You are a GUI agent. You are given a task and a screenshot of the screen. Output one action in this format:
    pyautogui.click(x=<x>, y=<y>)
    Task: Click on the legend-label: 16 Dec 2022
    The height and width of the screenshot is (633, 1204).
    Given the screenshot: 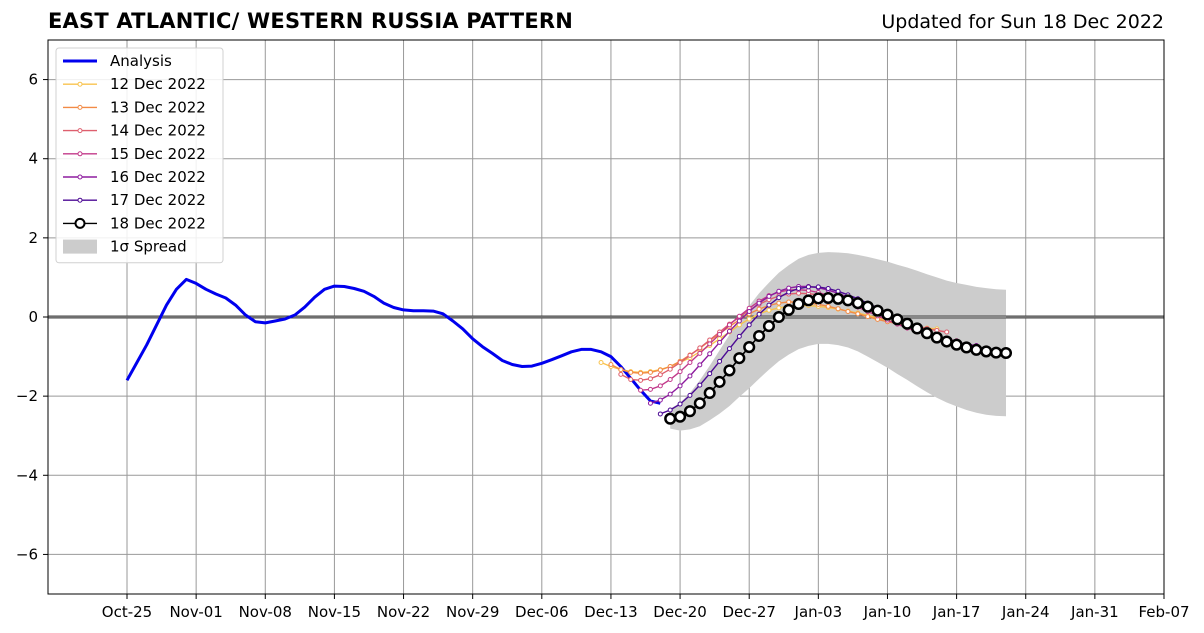 What is the action you would take?
    pyautogui.click(x=158, y=177)
    